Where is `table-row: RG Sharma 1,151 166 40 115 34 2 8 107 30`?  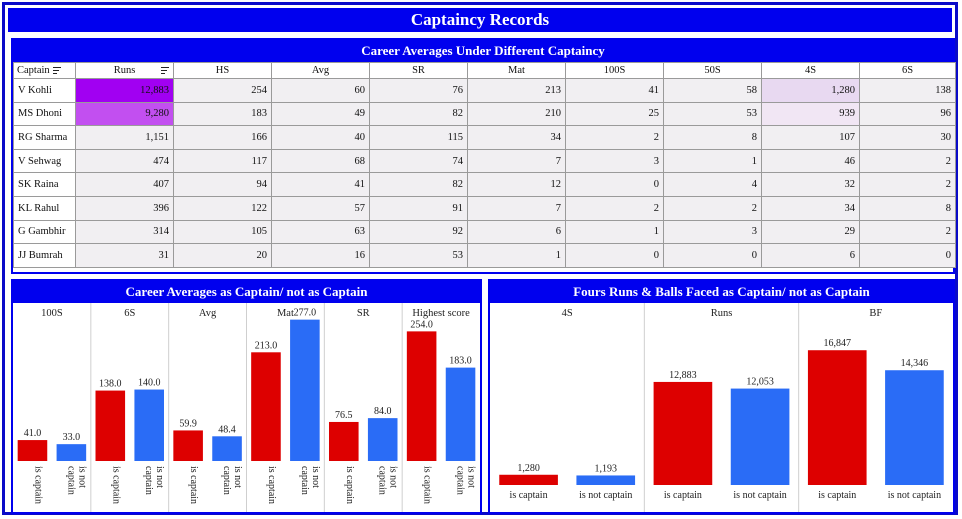 table-row: RG Sharma 1,151 166 40 115 34 2 8 107 30 is located at coordinates (484, 137).